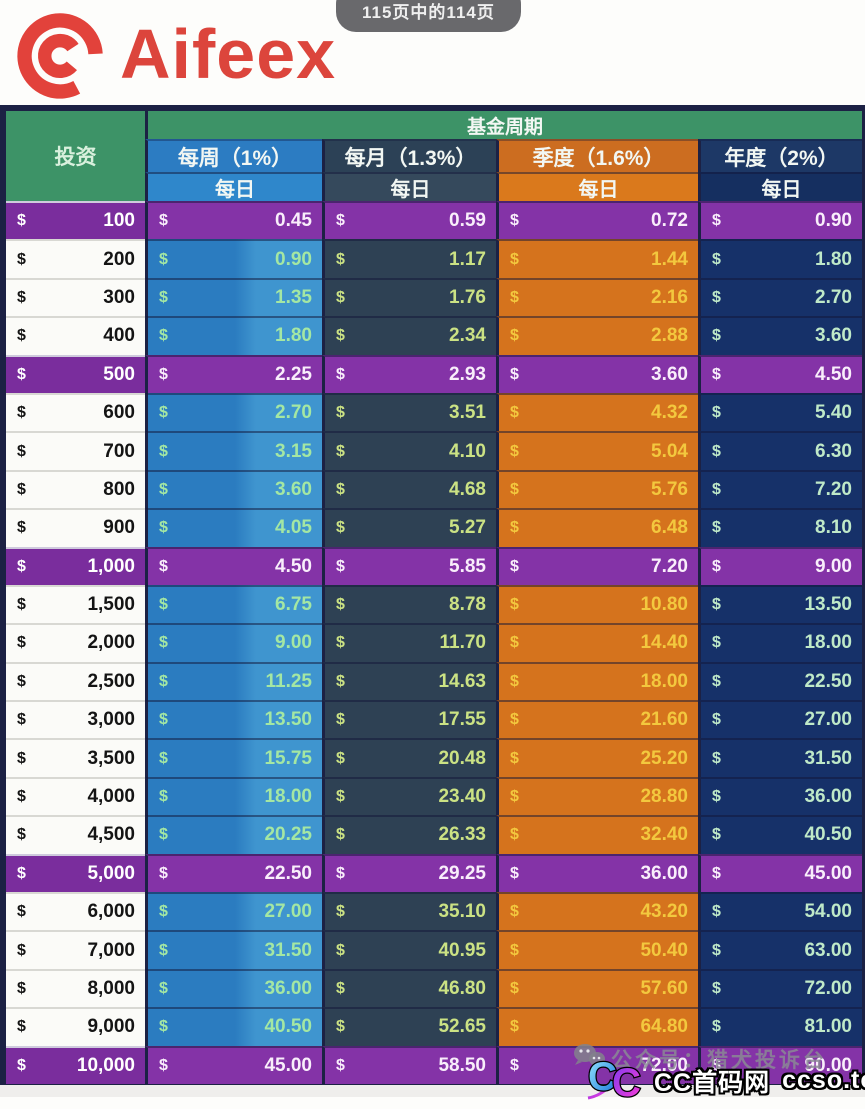 The image size is (865, 1109). Describe the element at coordinates (409, 450) in the screenshot. I see `daily-return-cell: $4.10` at that location.